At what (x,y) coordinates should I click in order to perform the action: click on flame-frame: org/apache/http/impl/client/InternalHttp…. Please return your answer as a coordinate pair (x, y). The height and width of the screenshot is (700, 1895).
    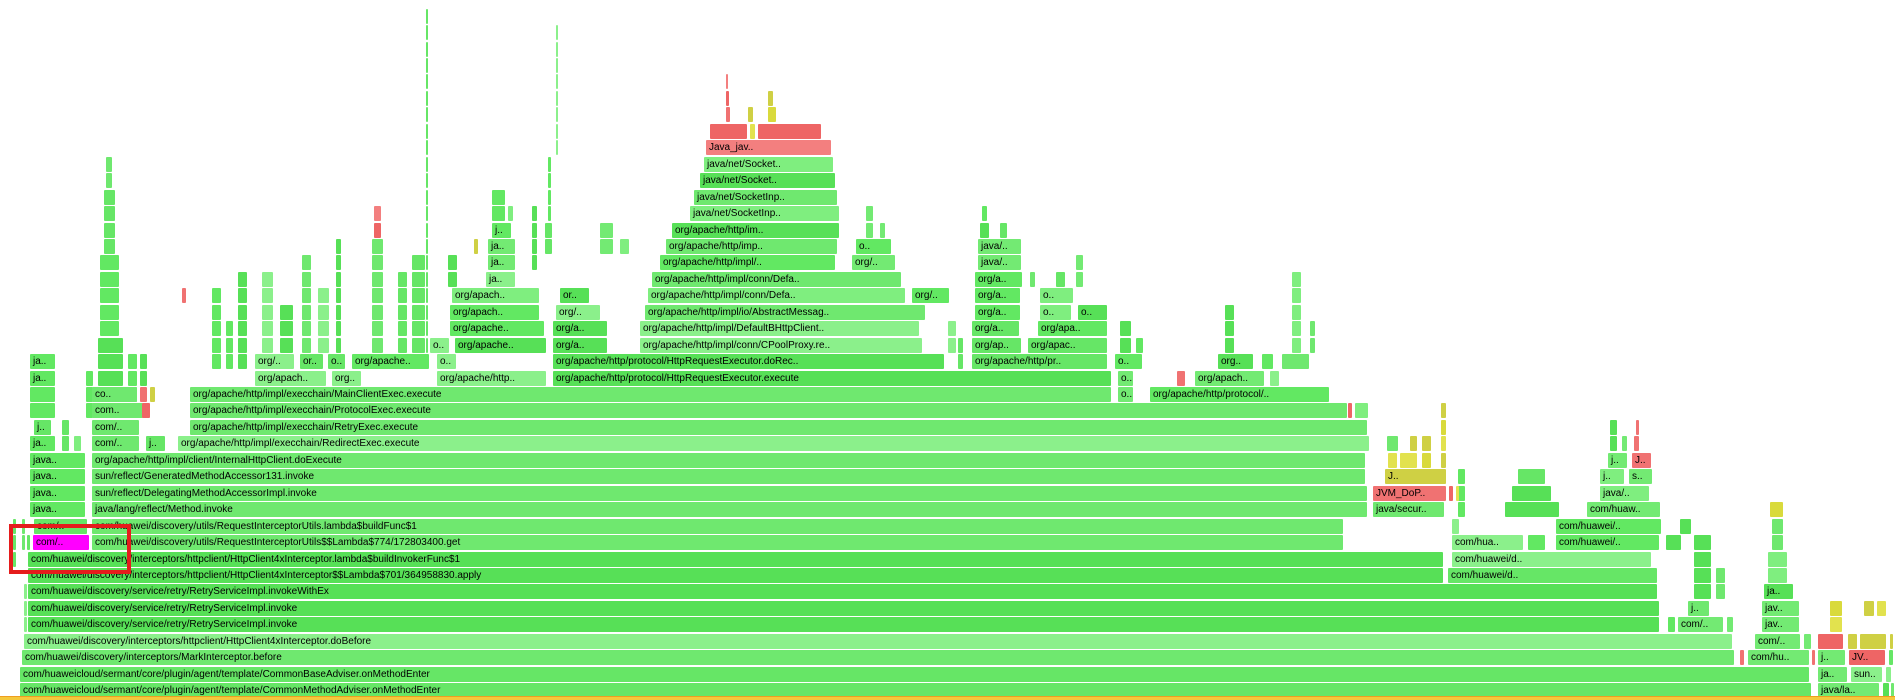
    Looking at the image, I should click on (728, 460).